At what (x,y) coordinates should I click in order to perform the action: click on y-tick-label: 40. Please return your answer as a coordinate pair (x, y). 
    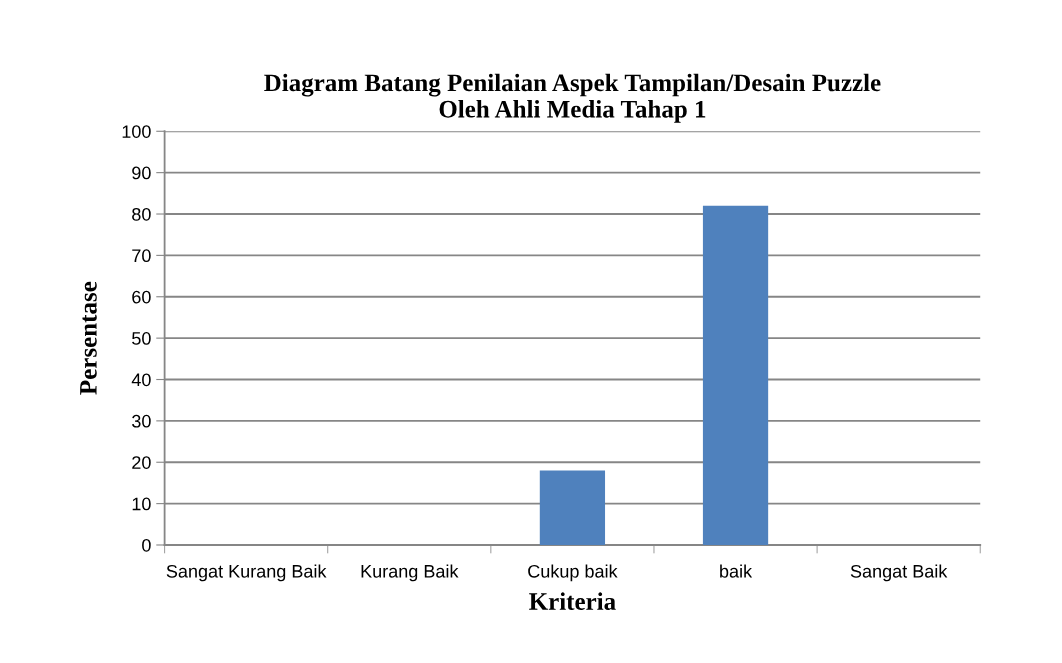
    Looking at the image, I should click on (141, 380).